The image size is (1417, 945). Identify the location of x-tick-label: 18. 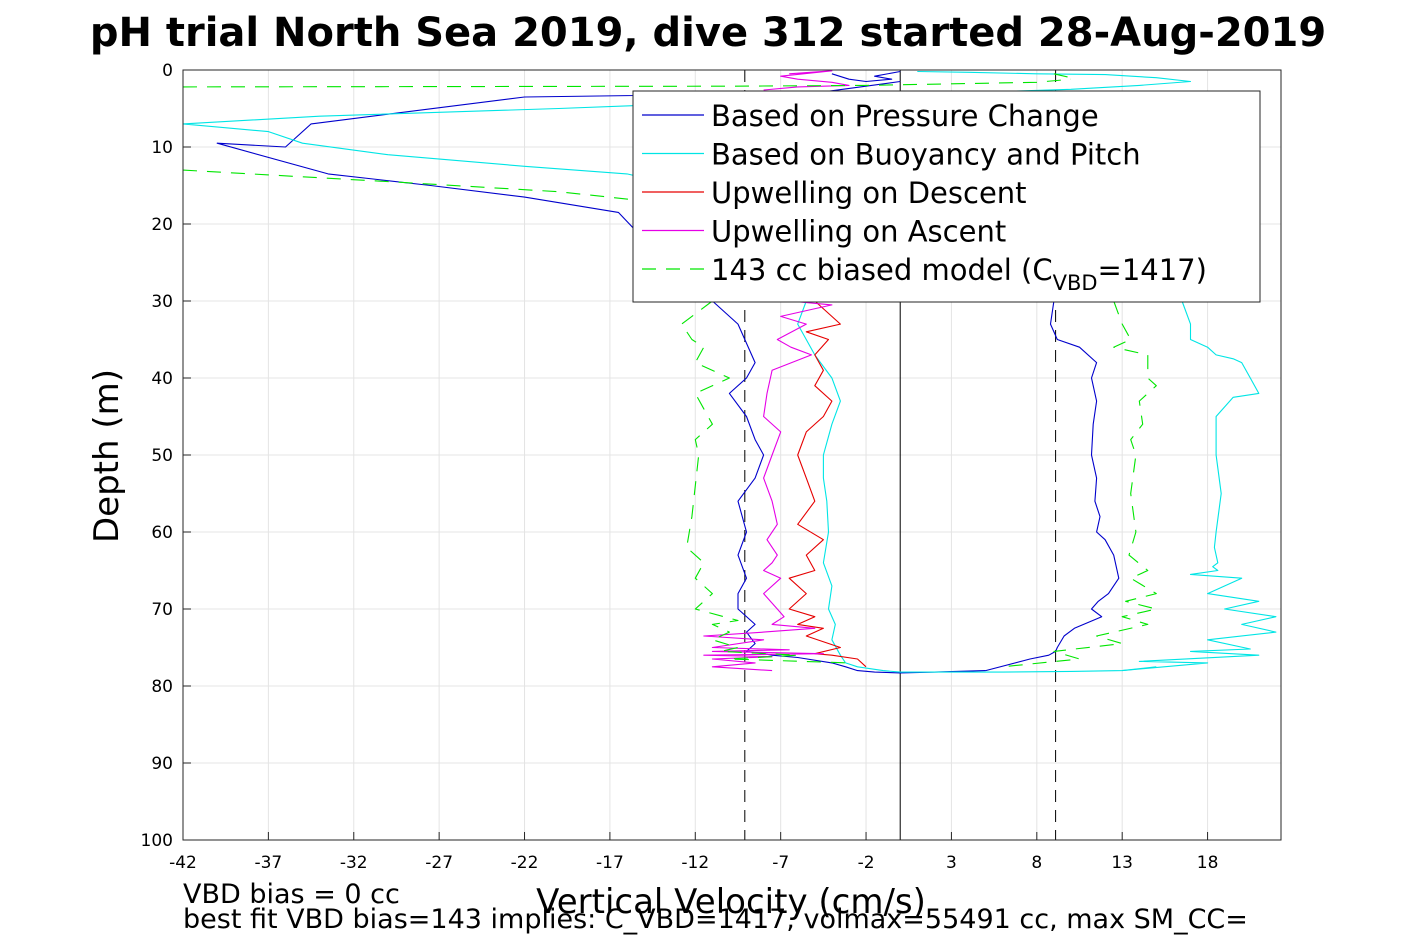
(1208, 863).